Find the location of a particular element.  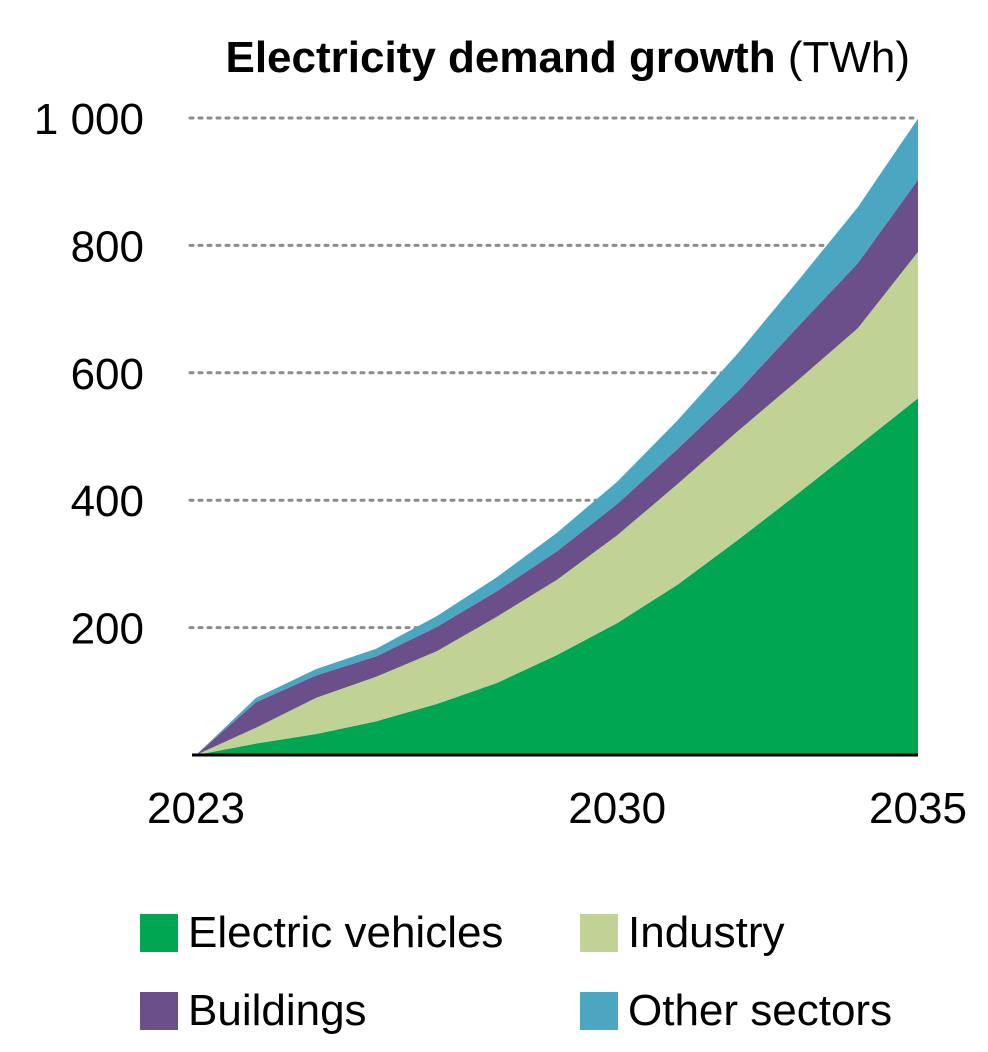

chart-title-unit: (TWh) is located at coordinates (848, 57).